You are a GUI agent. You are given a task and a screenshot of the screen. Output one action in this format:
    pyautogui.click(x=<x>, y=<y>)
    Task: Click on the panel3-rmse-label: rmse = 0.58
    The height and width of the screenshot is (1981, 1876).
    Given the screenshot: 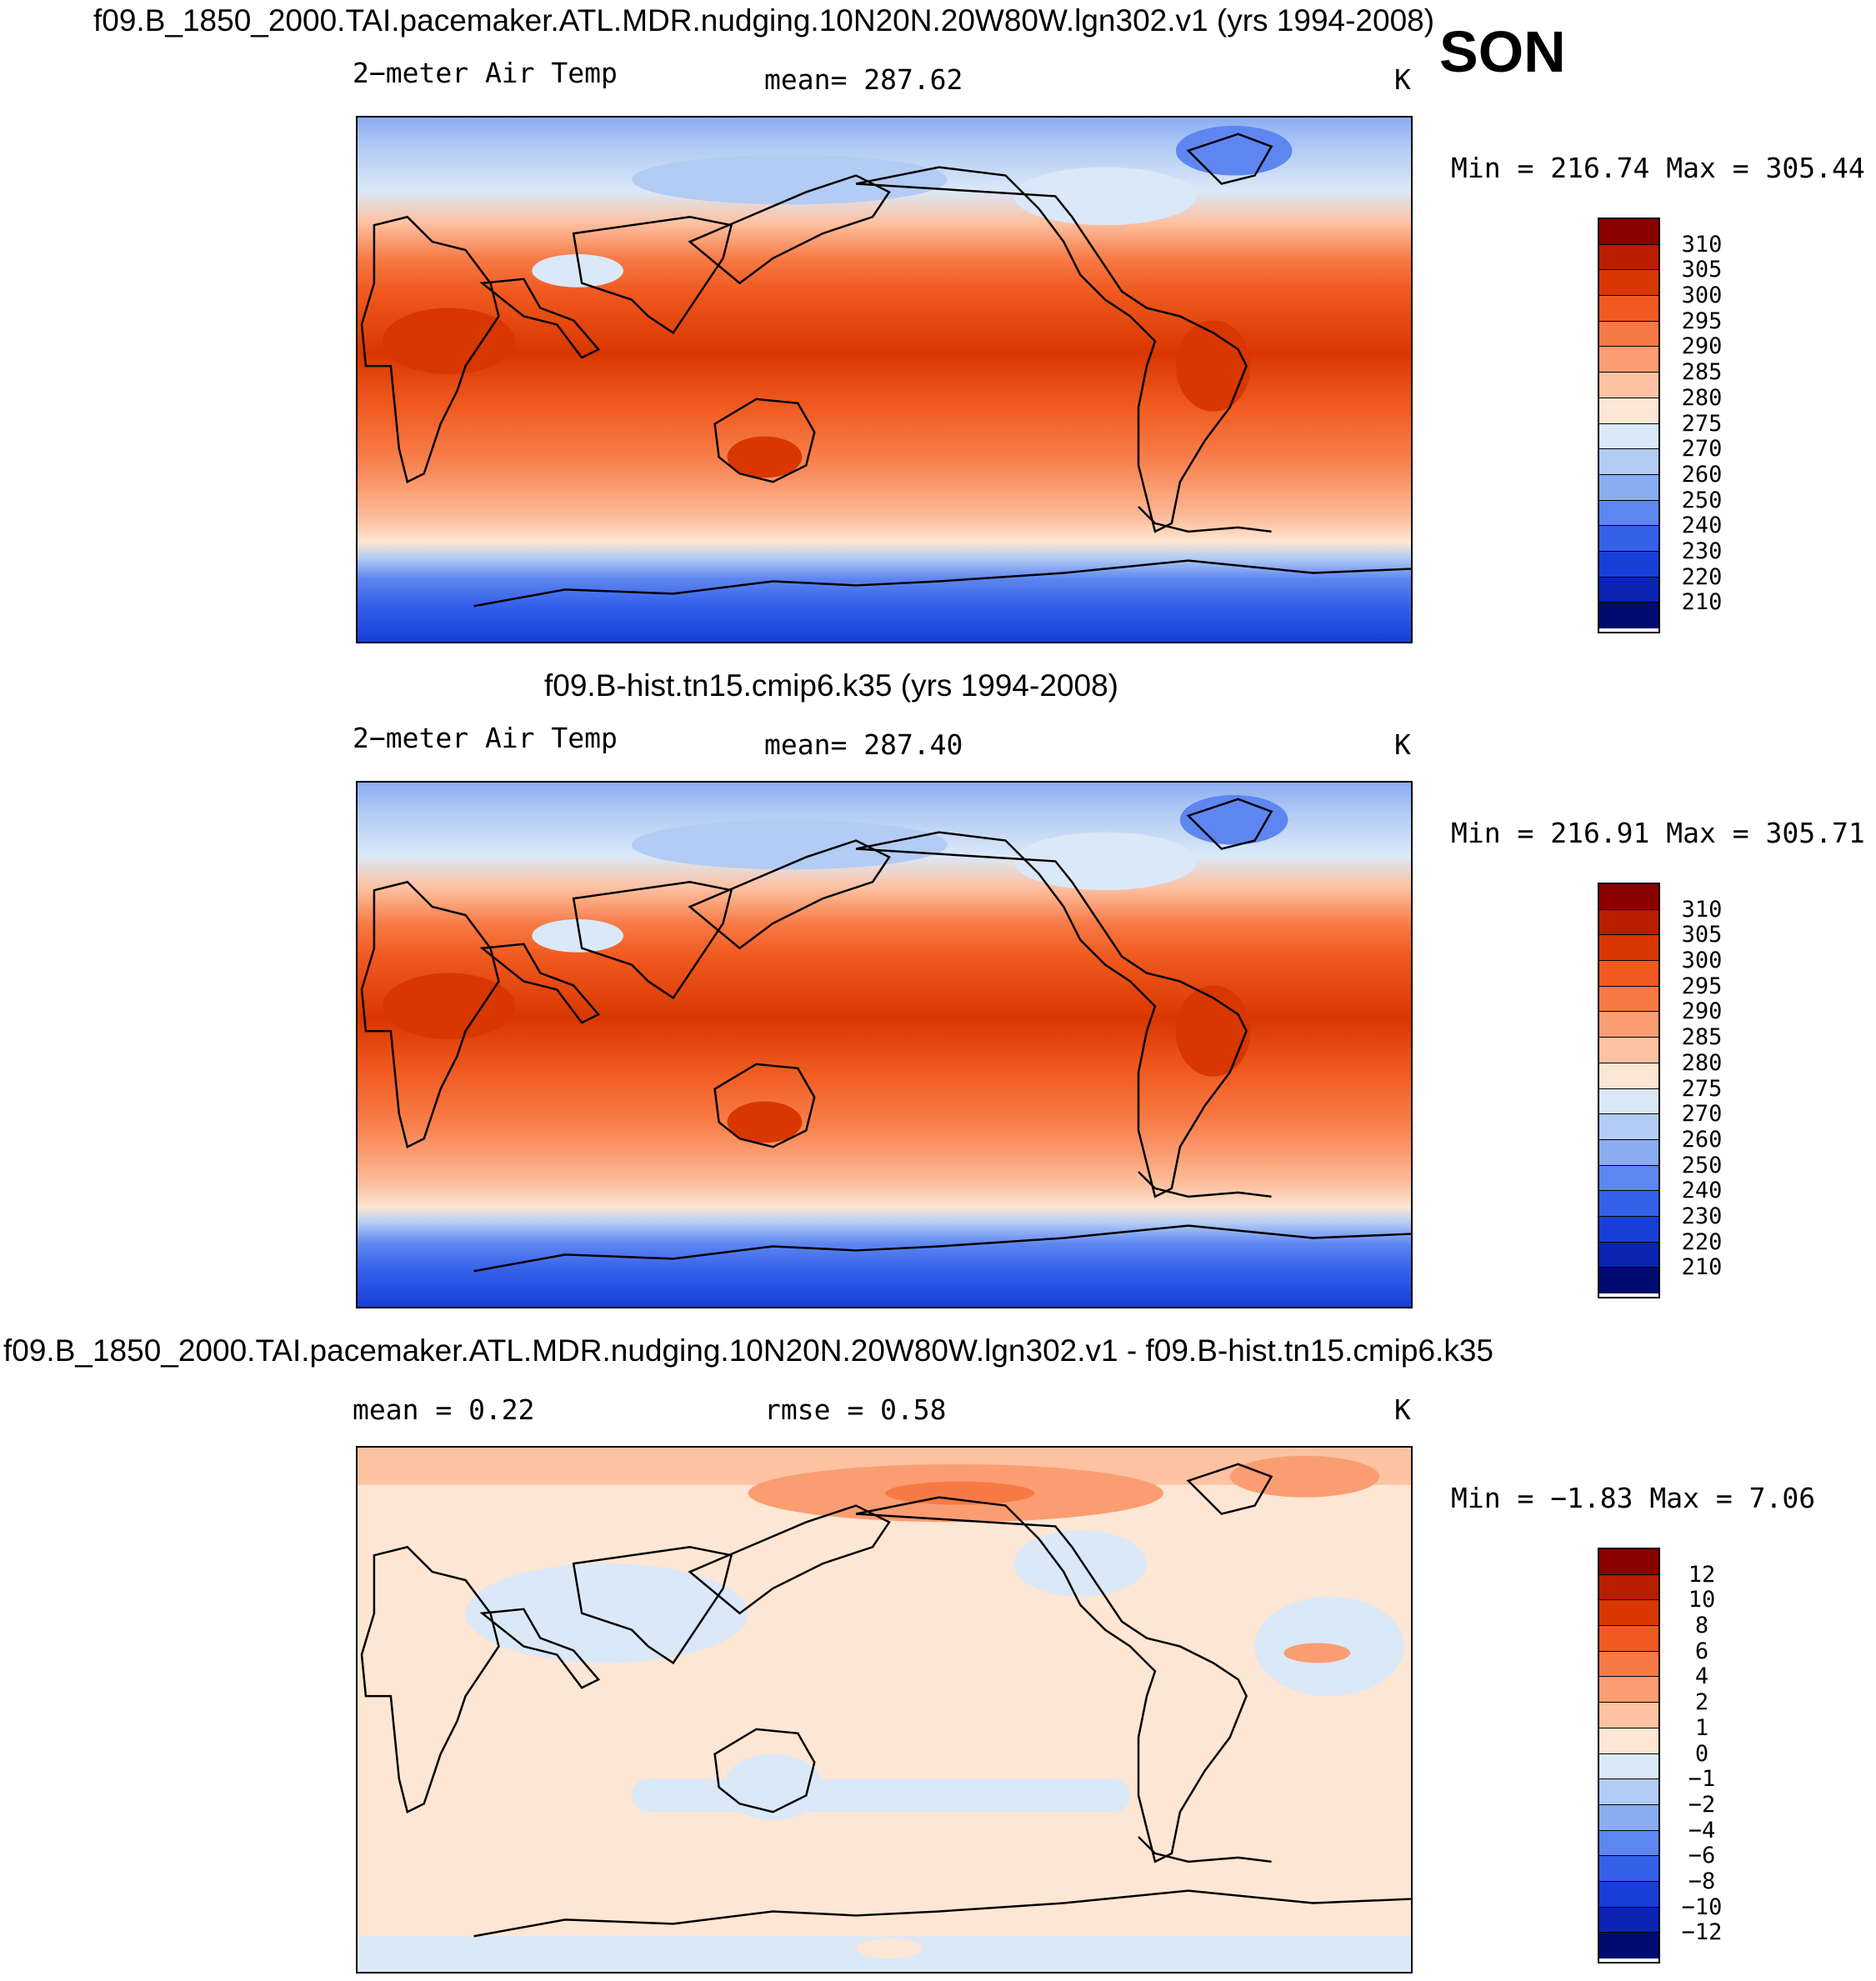 What is the action you would take?
    pyautogui.click(x=855, y=1410)
    